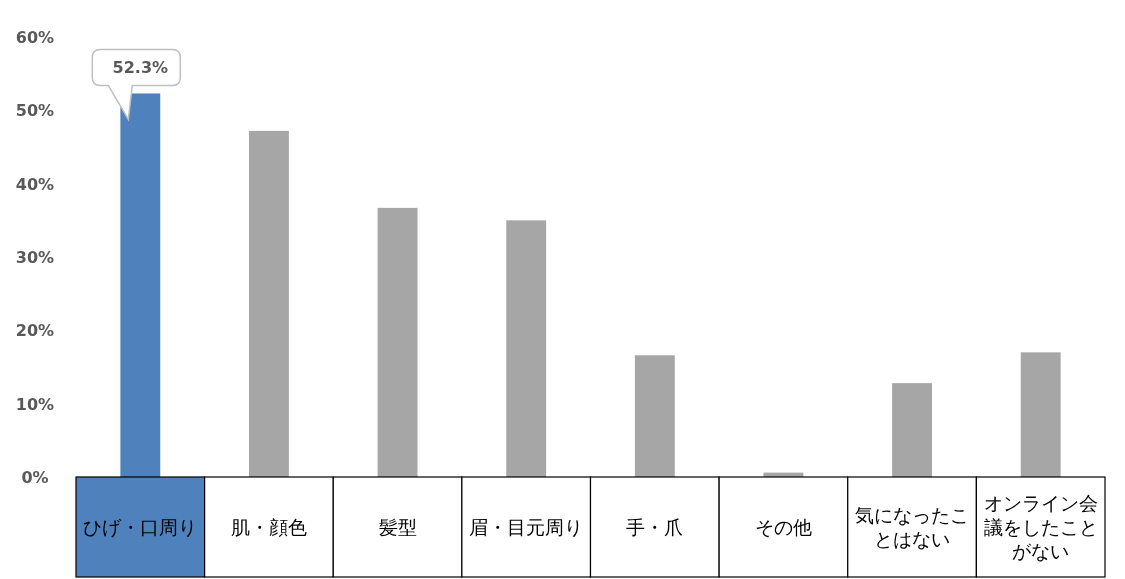 The height and width of the screenshot is (579, 1125). I want to click on x-tick-label: 肌・顔色, so click(268, 527).